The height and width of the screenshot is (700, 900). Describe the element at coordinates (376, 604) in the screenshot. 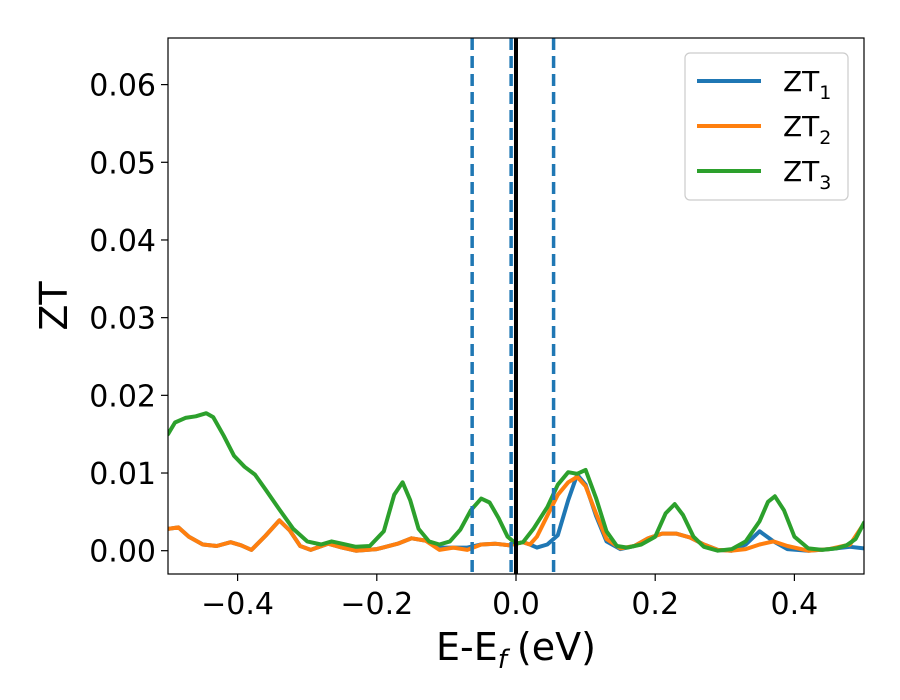

I see `x-tick-label: −0.2` at that location.